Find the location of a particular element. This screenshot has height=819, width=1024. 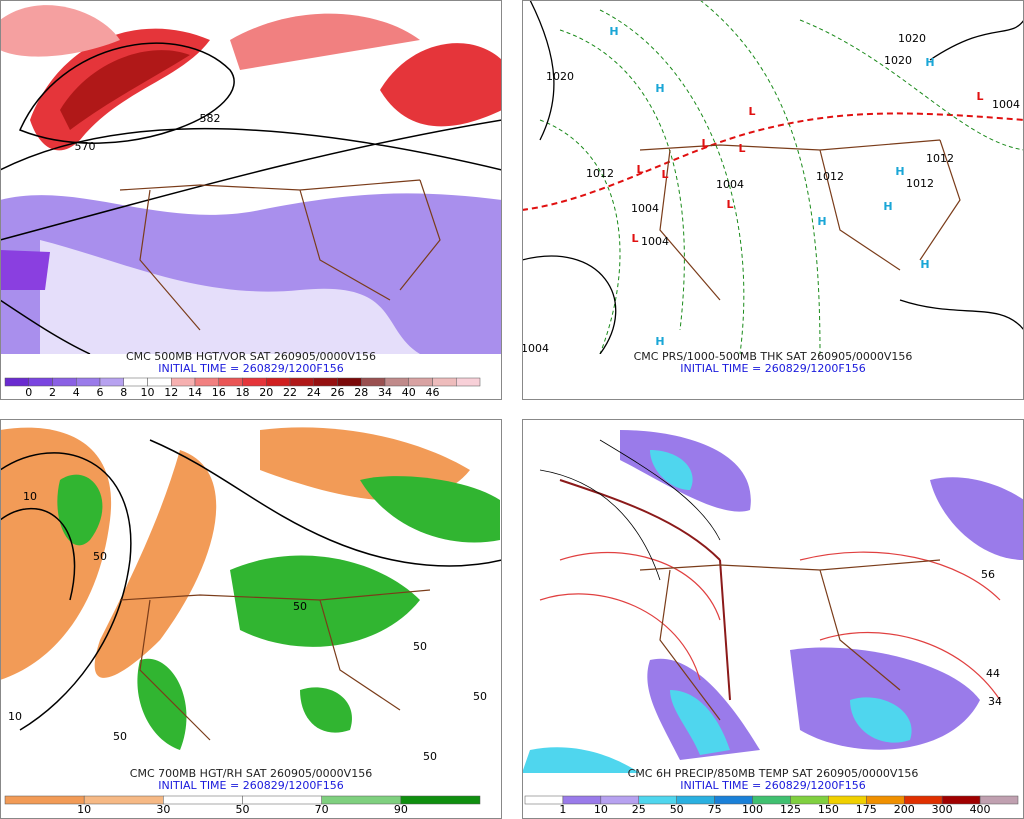

colorbar-label: 16 is located at coordinates (219, 392).